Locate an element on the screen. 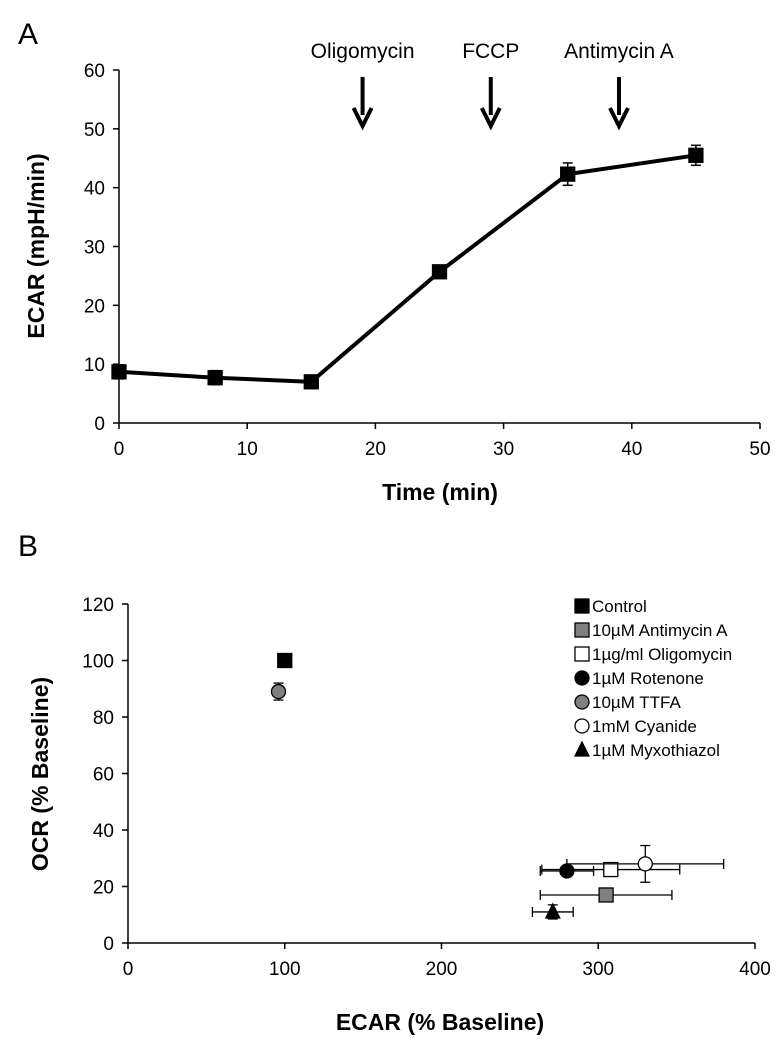 Image resolution: width=777 pixels, height=1050 pixels. x-tick-label: 300 is located at coordinates (598, 969).